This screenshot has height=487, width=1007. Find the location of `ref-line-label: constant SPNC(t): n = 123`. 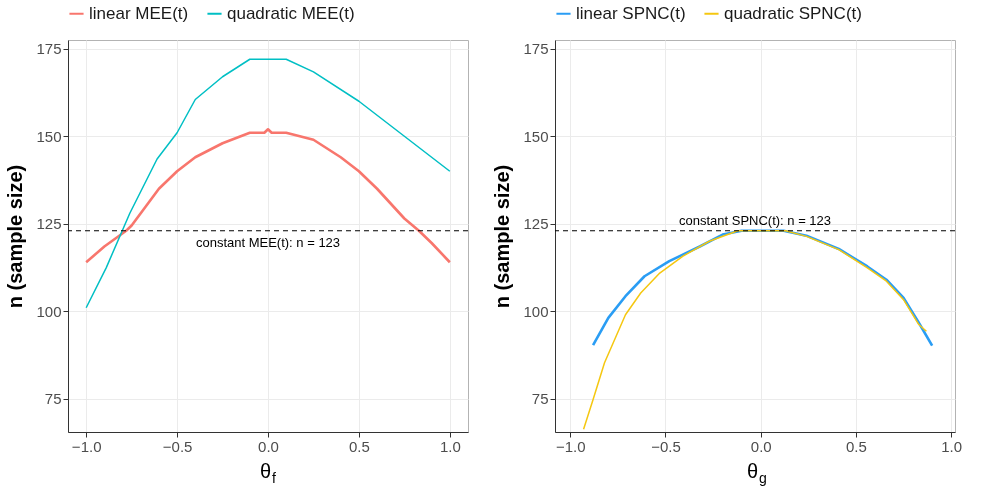

ref-line-label: constant SPNC(t): n = 123 is located at coordinates (755, 220).